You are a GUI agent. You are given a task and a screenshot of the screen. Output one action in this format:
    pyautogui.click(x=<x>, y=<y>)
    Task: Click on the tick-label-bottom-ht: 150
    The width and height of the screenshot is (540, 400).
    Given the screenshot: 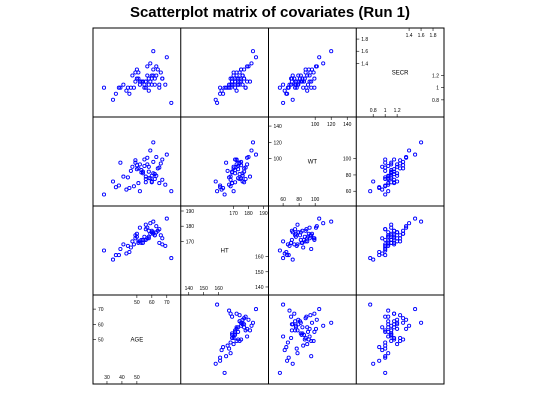 What is the action you would take?
    pyautogui.click(x=204, y=289)
    